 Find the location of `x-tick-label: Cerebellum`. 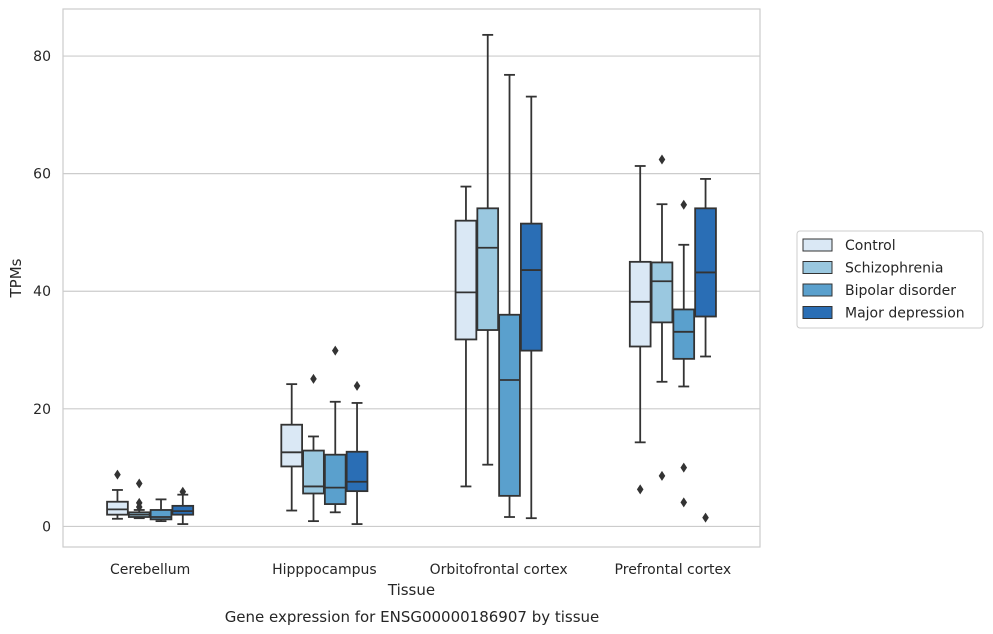

x-tick-label: Cerebellum is located at coordinates (150, 570).